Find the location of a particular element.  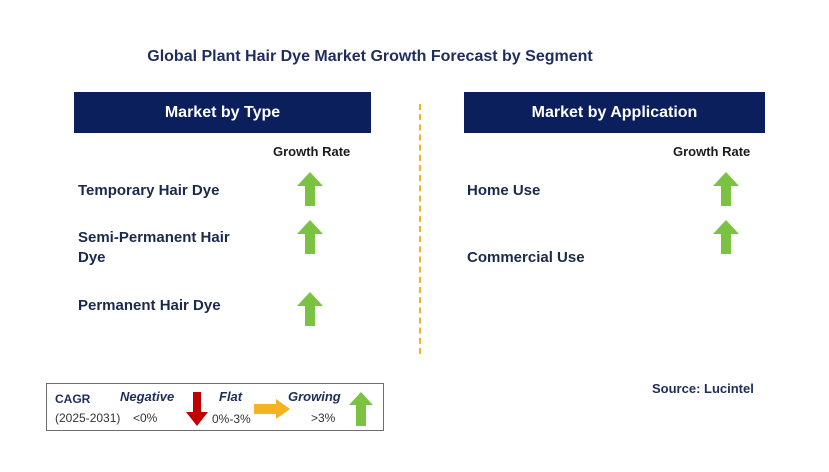

type-growth-rate-label: Growth Rate is located at coordinates (312, 151).